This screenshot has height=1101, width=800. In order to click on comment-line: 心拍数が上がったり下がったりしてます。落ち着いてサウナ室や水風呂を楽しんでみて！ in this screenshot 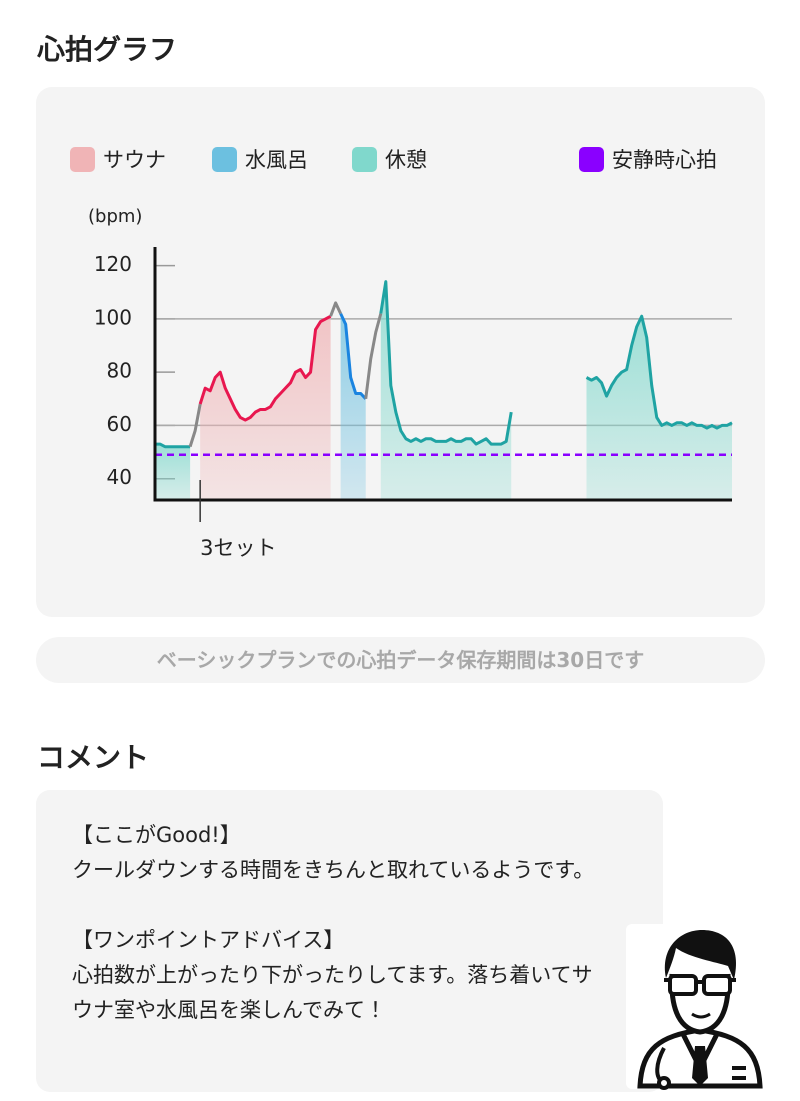, I will do `click(332, 992)`.